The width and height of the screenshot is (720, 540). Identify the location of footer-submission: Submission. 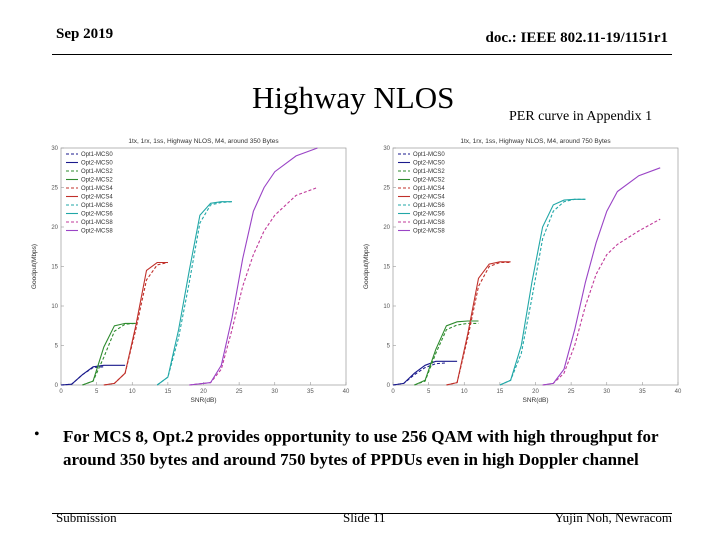
(86, 517).